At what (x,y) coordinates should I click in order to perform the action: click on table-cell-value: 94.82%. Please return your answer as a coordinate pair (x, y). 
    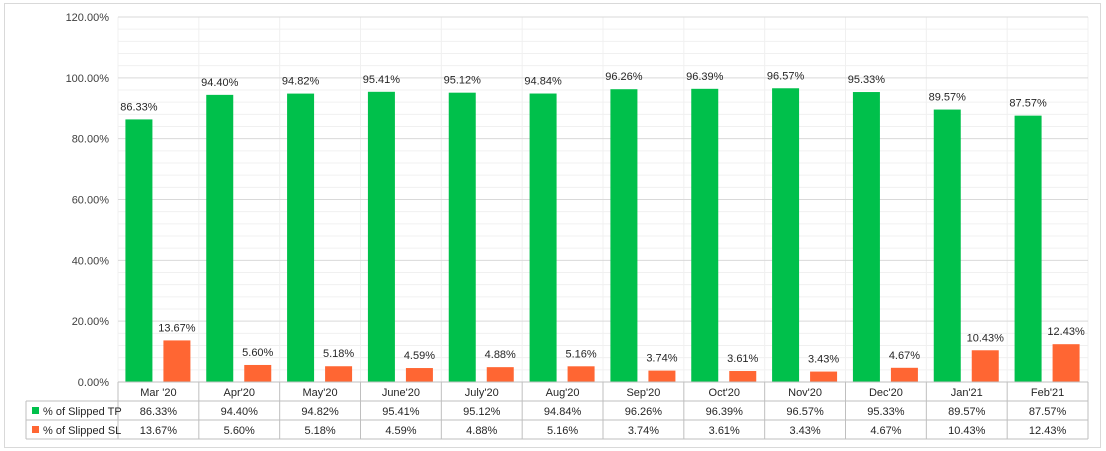
    Looking at the image, I should click on (320, 412).